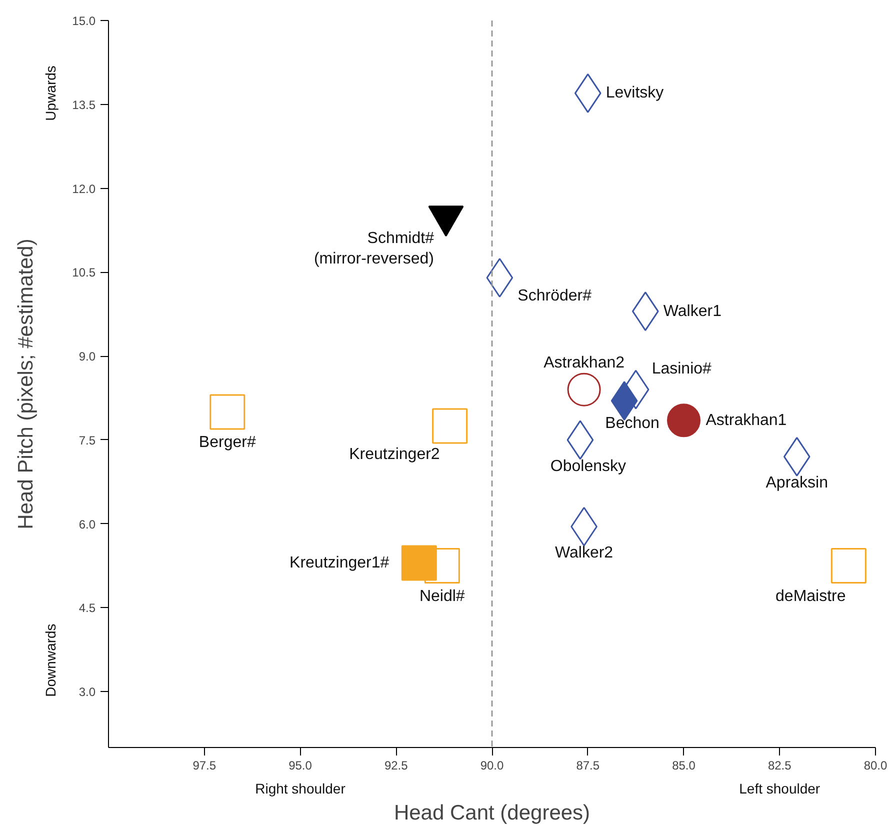 The height and width of the screenshot is (834, 890). What do you see at coordinates (26, 384) in the screenshot?
I see `y-axis-title: Head Pitch (pixels; #estimated)` at bounding box center [26, 384].